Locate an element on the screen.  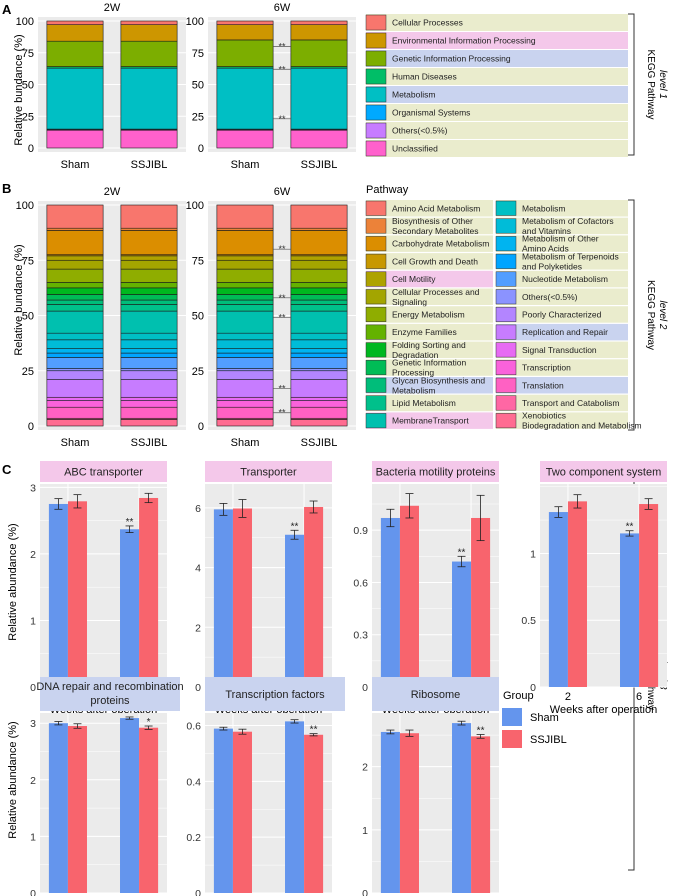
bar-sham is located at coordinates (295, 610).